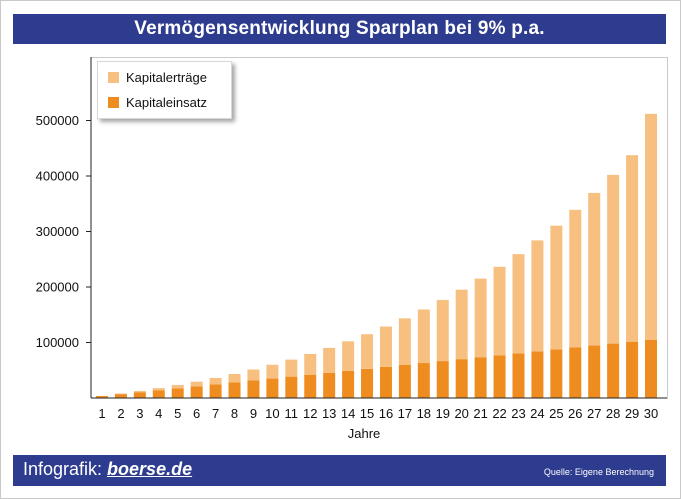 Image resolution: width=681 pixels, height=499 pixels. What do you see at coordinates (113, 77) in the screenshot?
I see `legend-swatch-kapitalertraege` at bounding box center [113, 77].